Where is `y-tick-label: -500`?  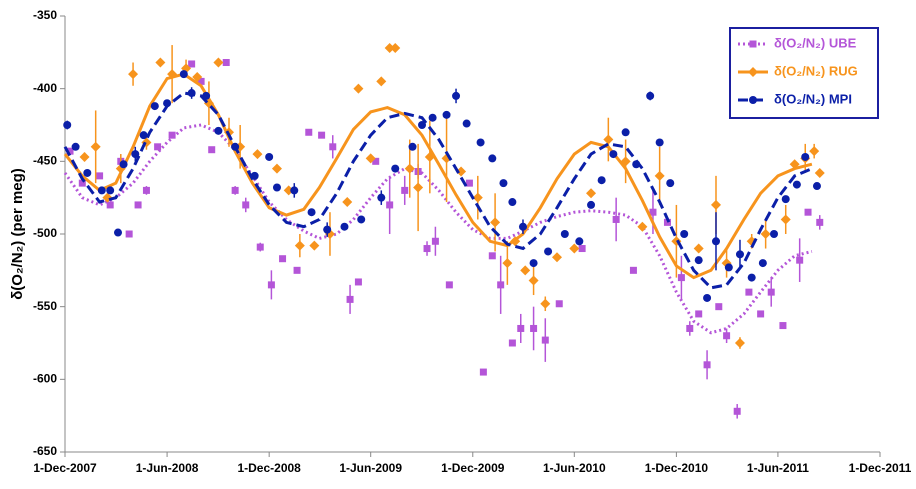 y-tick-label: -500 is located at coordinates (45, 233).